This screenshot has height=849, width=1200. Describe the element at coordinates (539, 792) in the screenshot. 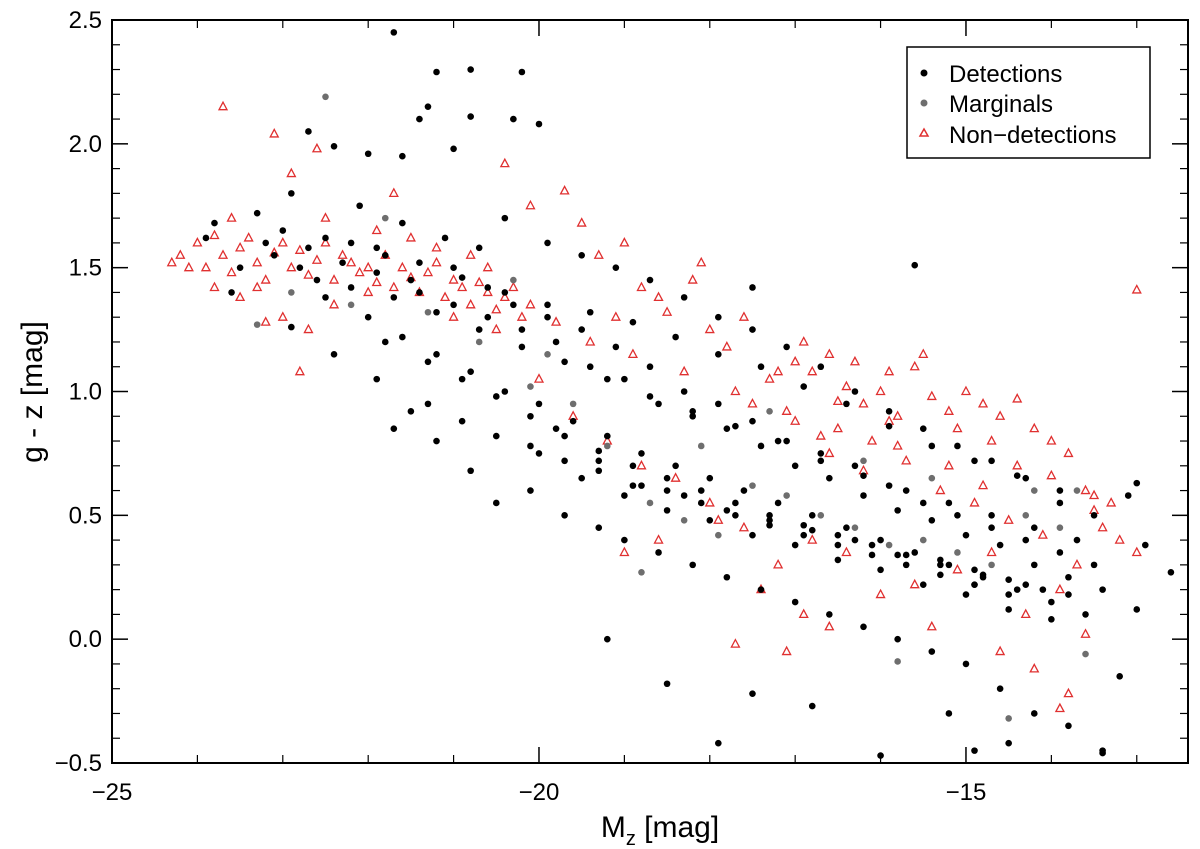

I see `x-tick-label: −20` at that location.